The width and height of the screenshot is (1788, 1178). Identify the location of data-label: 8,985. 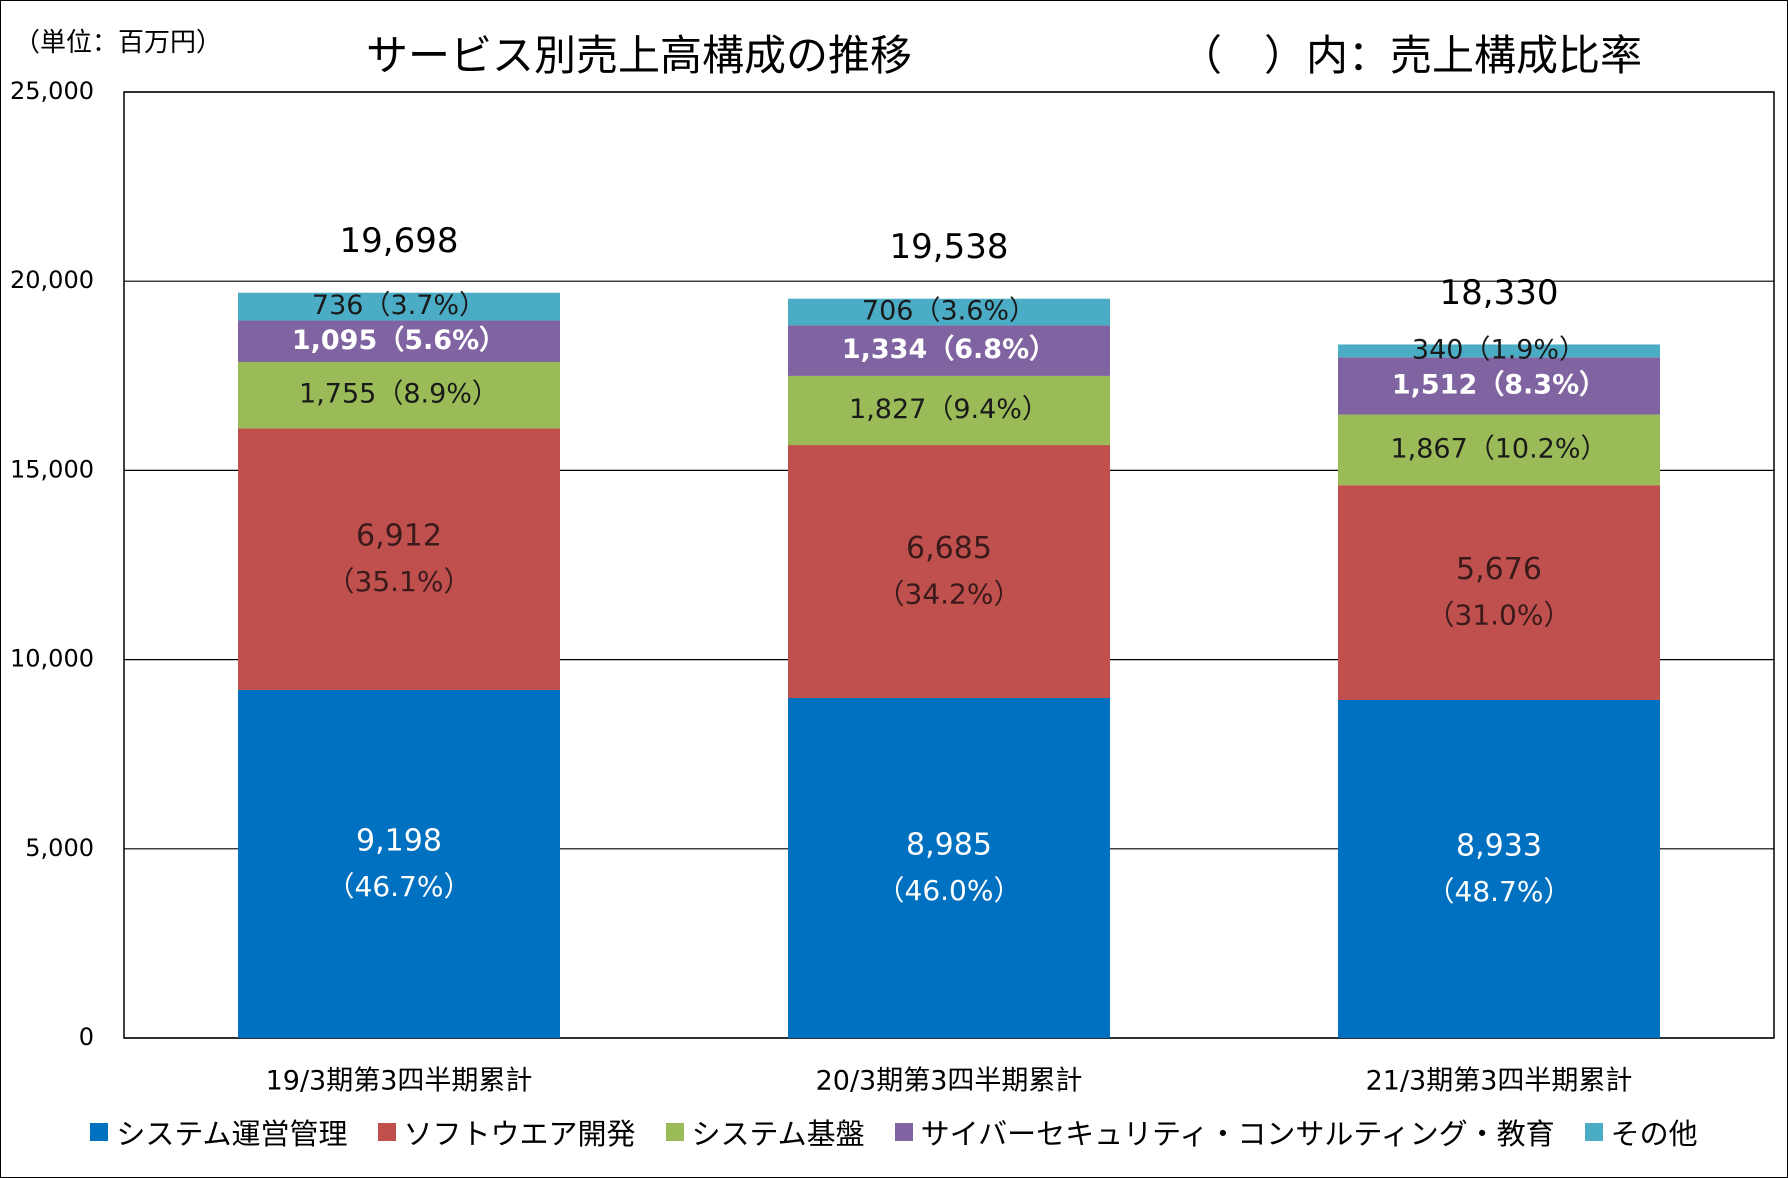
(949, 845).